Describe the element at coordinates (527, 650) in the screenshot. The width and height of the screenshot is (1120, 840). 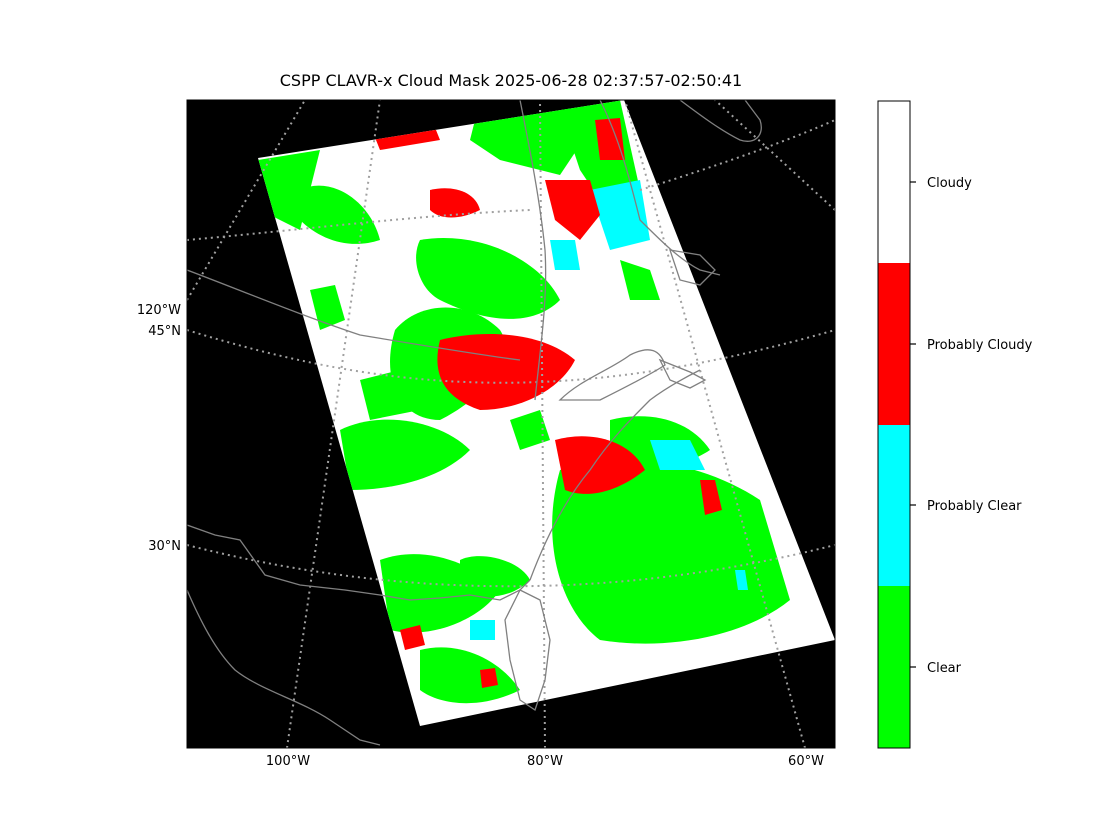
I see `florida` at that location.